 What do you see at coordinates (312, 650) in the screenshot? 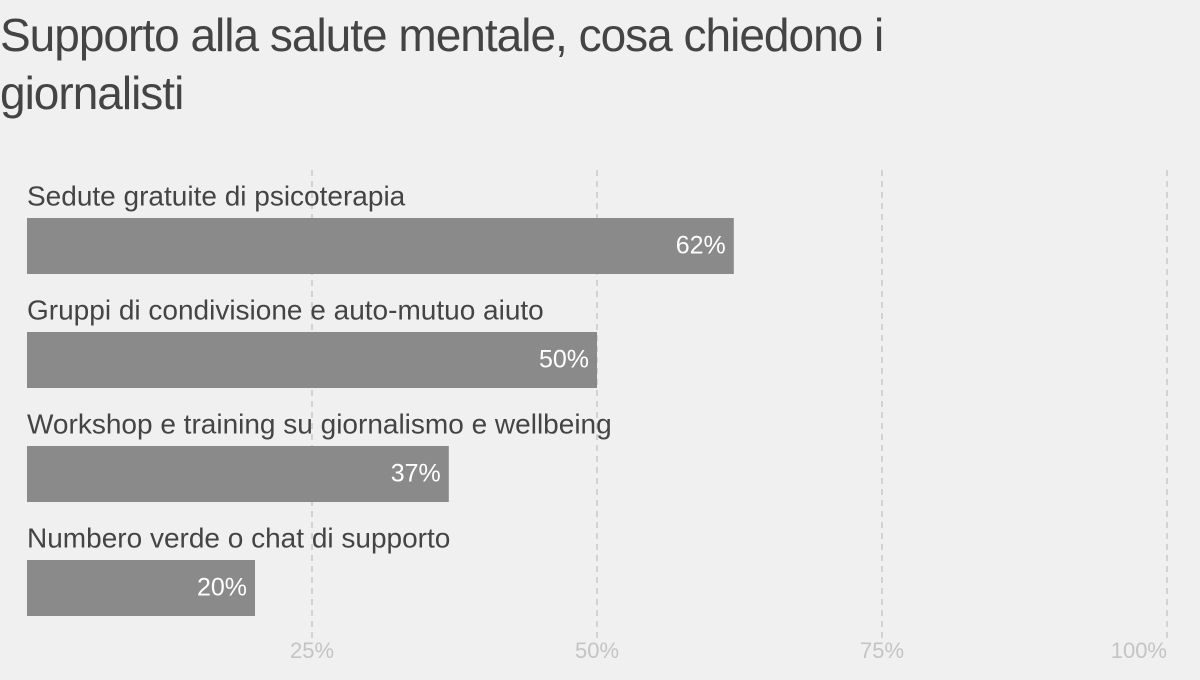
I see `x-tick-label: 25%` at bounding box center [312, 650].